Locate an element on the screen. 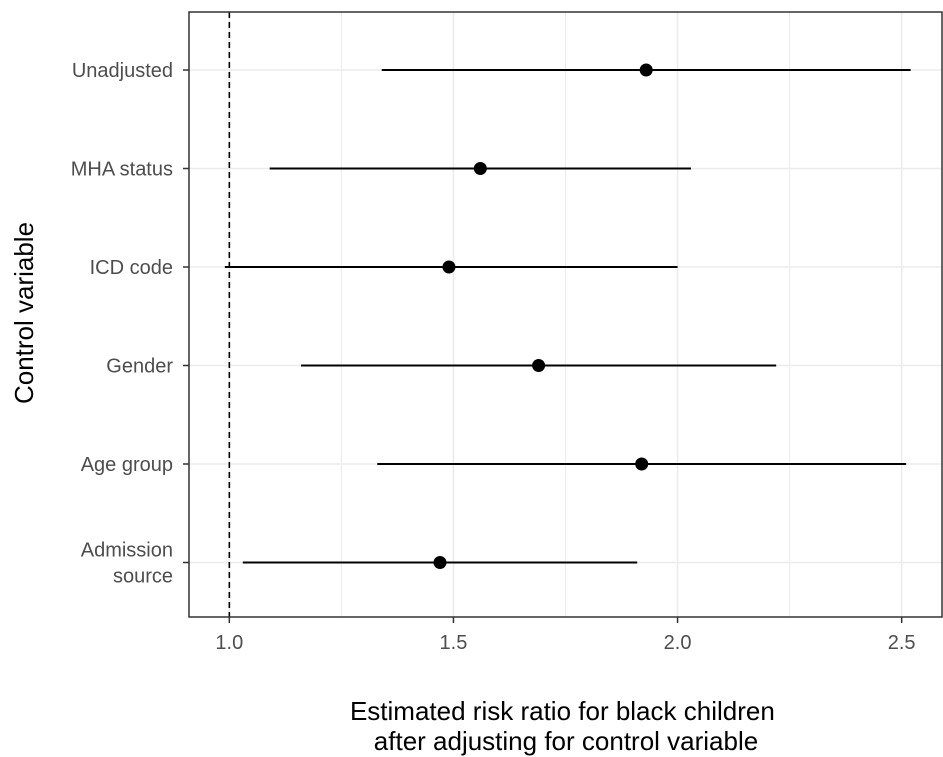  y-tick-label: Age group is located at coordinates (127, 465).